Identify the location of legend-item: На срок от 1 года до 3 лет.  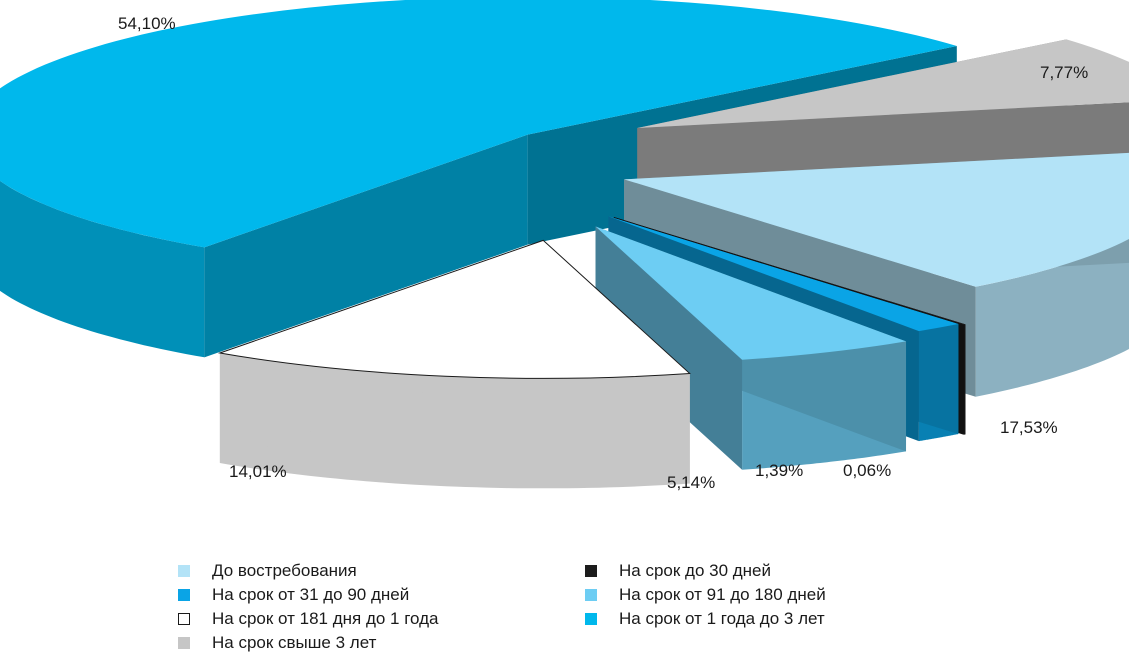
(705, 619).